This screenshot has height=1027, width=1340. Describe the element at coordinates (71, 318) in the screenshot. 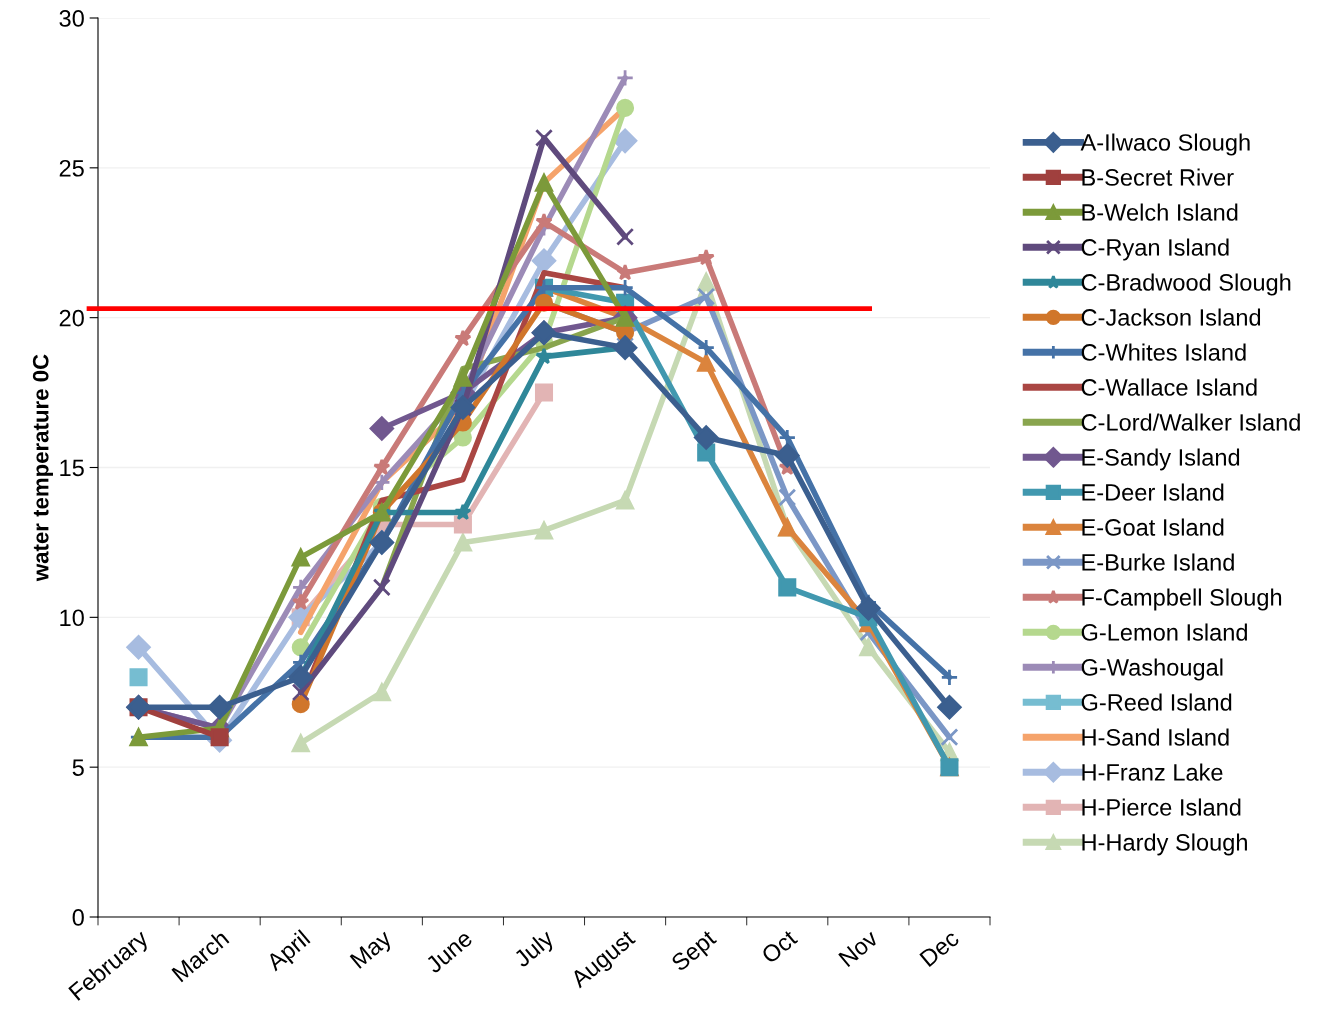

I see `y-tick-label: 20` at that location.